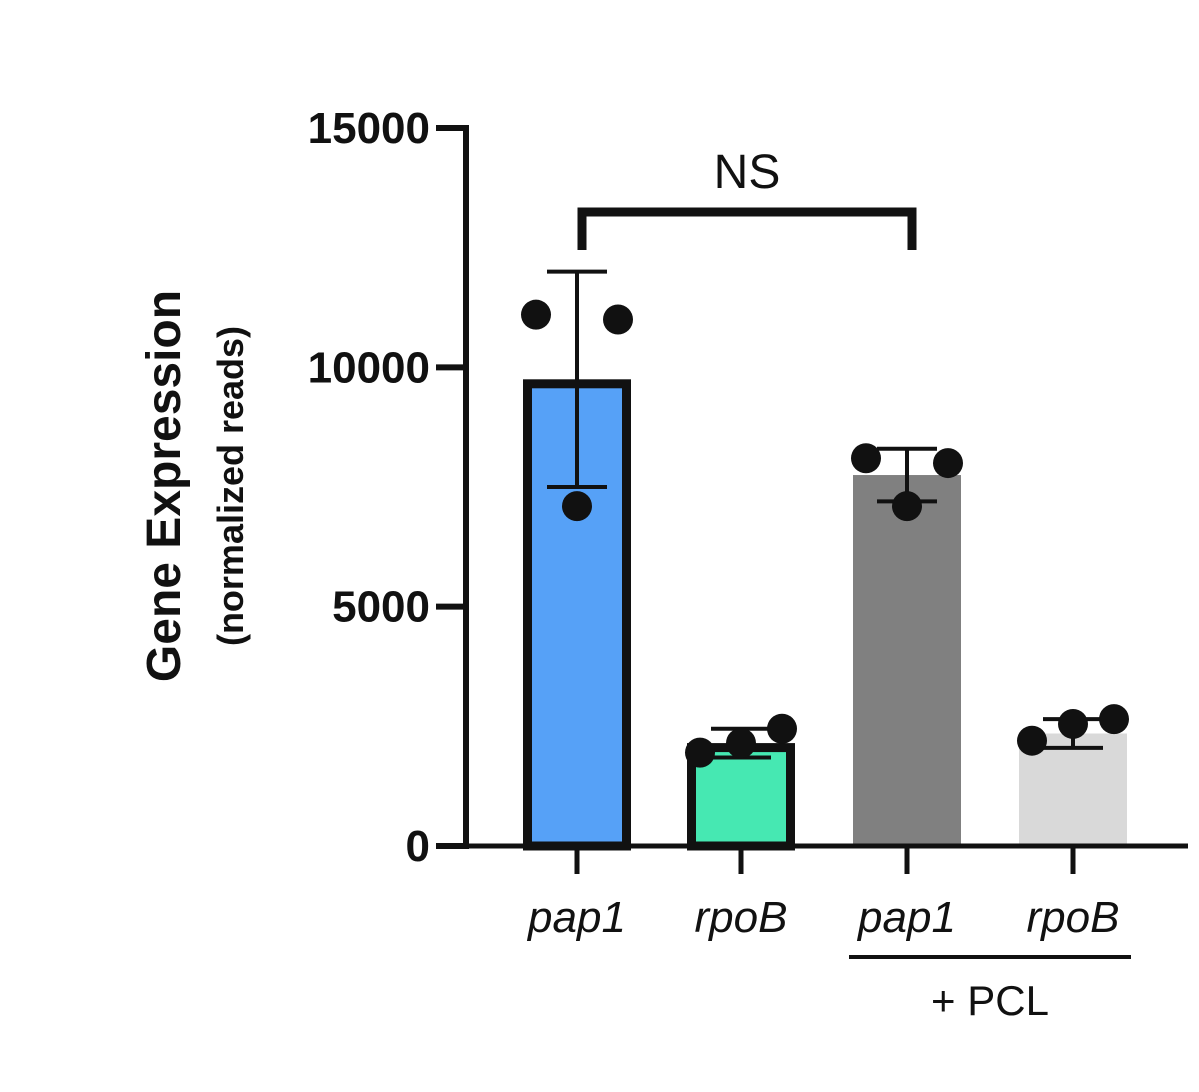 The width and height of the screenshot is (1199, 1092). Describe the element at coordinates (906, 917) in the screenshot. I see `x-tick-label-2: pap1` at that location.